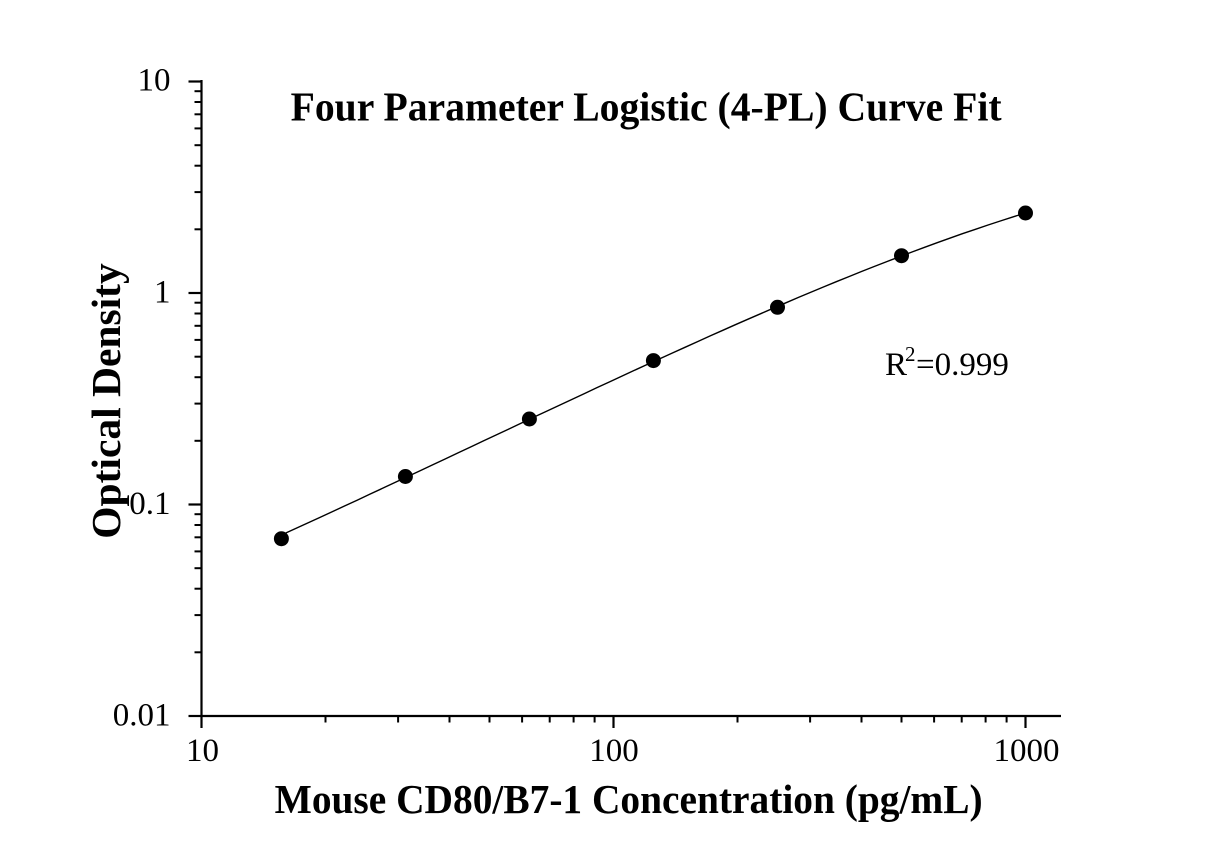 The height and width of the screenshot is (857, 1229). I want to click on svg-text: 1000, so click(1027, 751).